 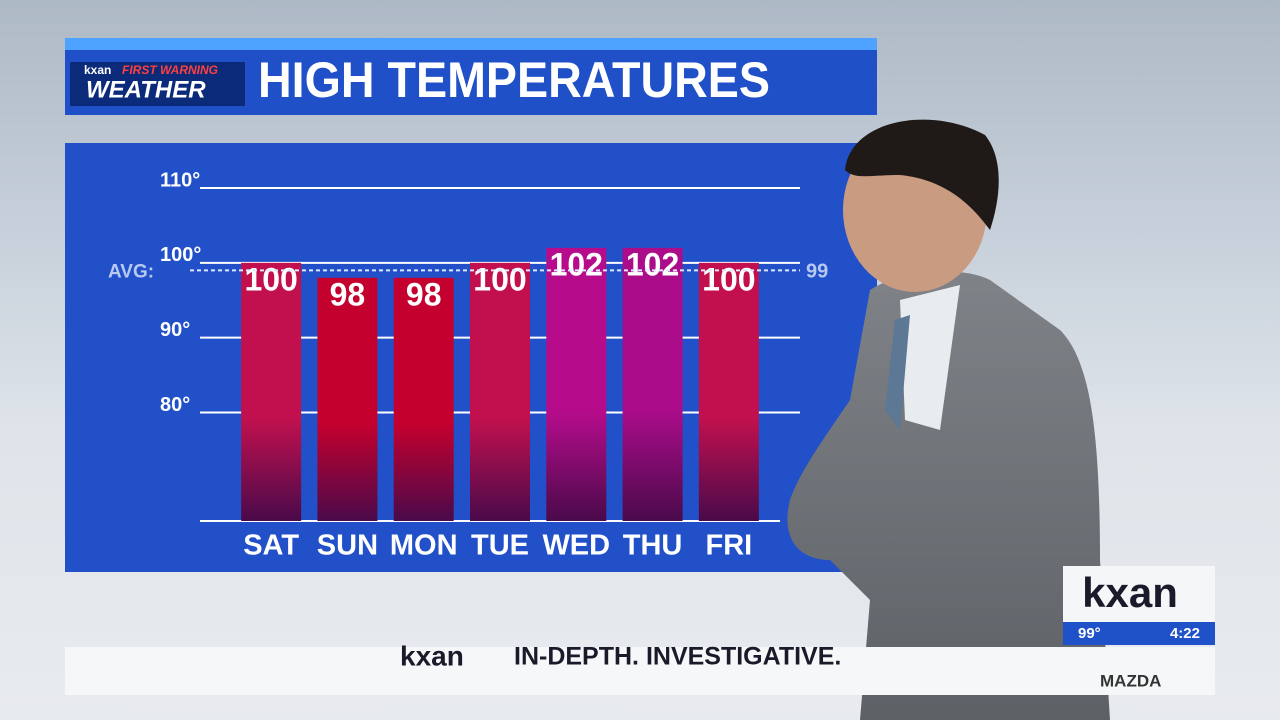 What do you see at coordinates (175, 330) in the screenshot?
I see `y-tick-label: 90°` at bounding box center [175, 330].